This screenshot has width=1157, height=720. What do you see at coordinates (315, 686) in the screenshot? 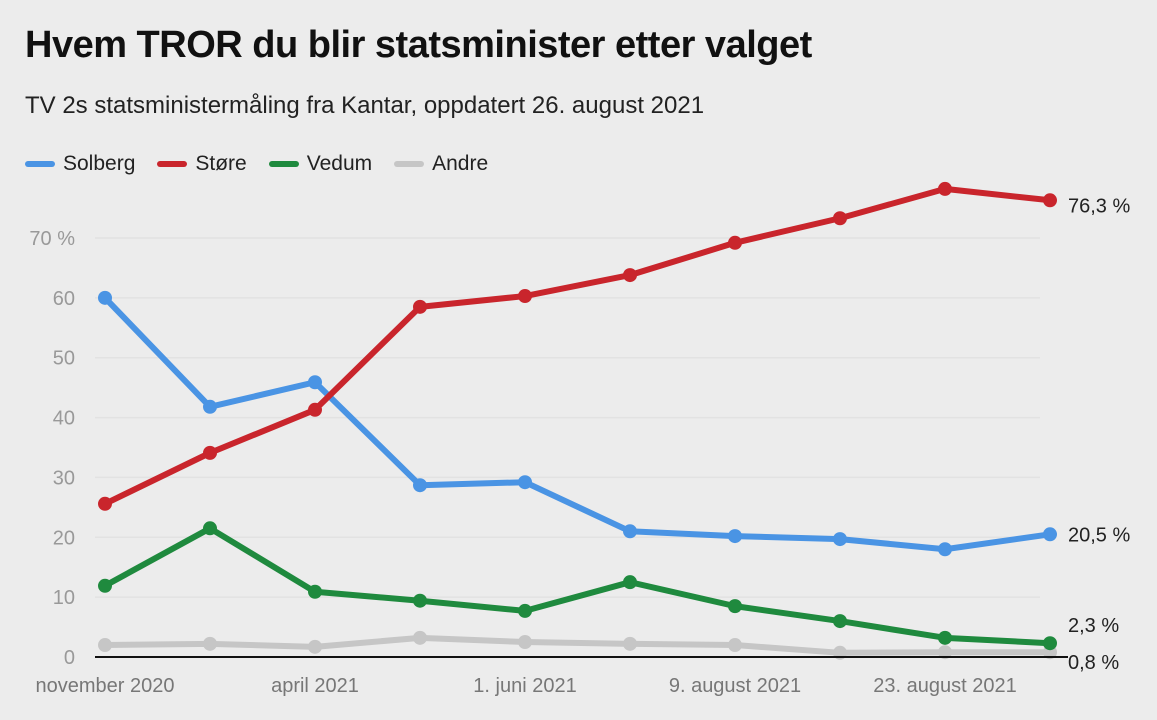
I see `x-tick-label: april 2021` at bounding box center [315, 686].